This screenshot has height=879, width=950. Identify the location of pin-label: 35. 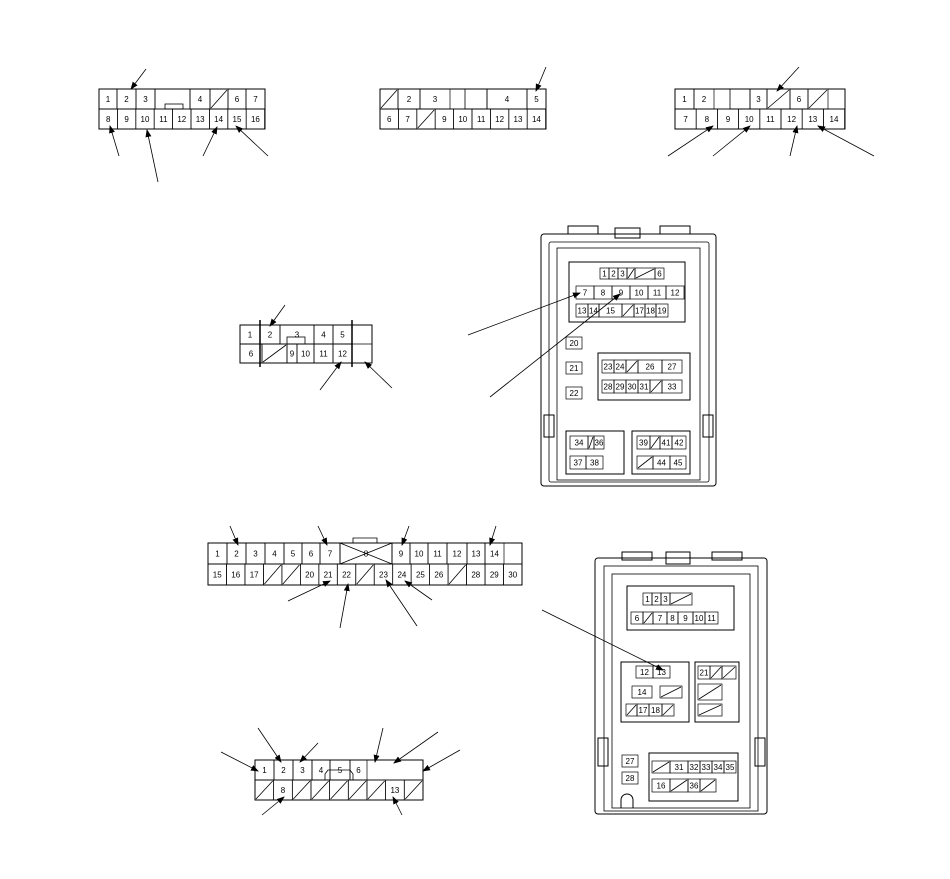
(730, 767).